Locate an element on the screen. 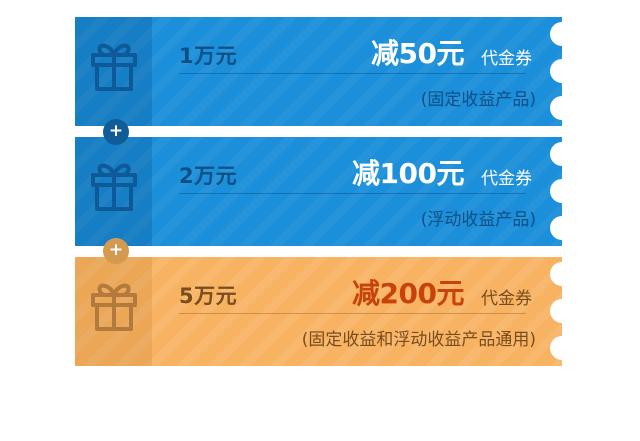 The image size is (640, 441). coupon-discount: 减100元 is located at coordinates (408, 173).